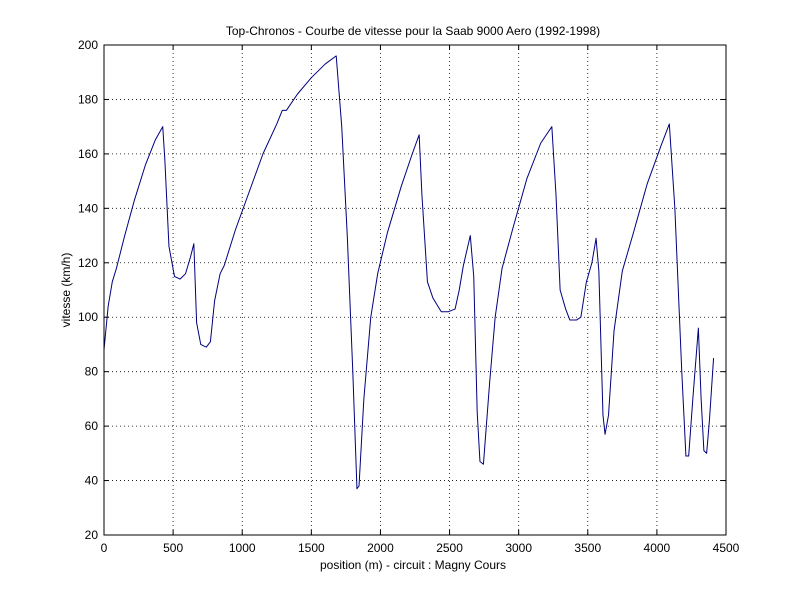 This screenshot has height=601, width=800. What do you see at coordinates (88, 208) in the screenshot?
I see `y-tick-label: 140` at bounding box center [88, 208].